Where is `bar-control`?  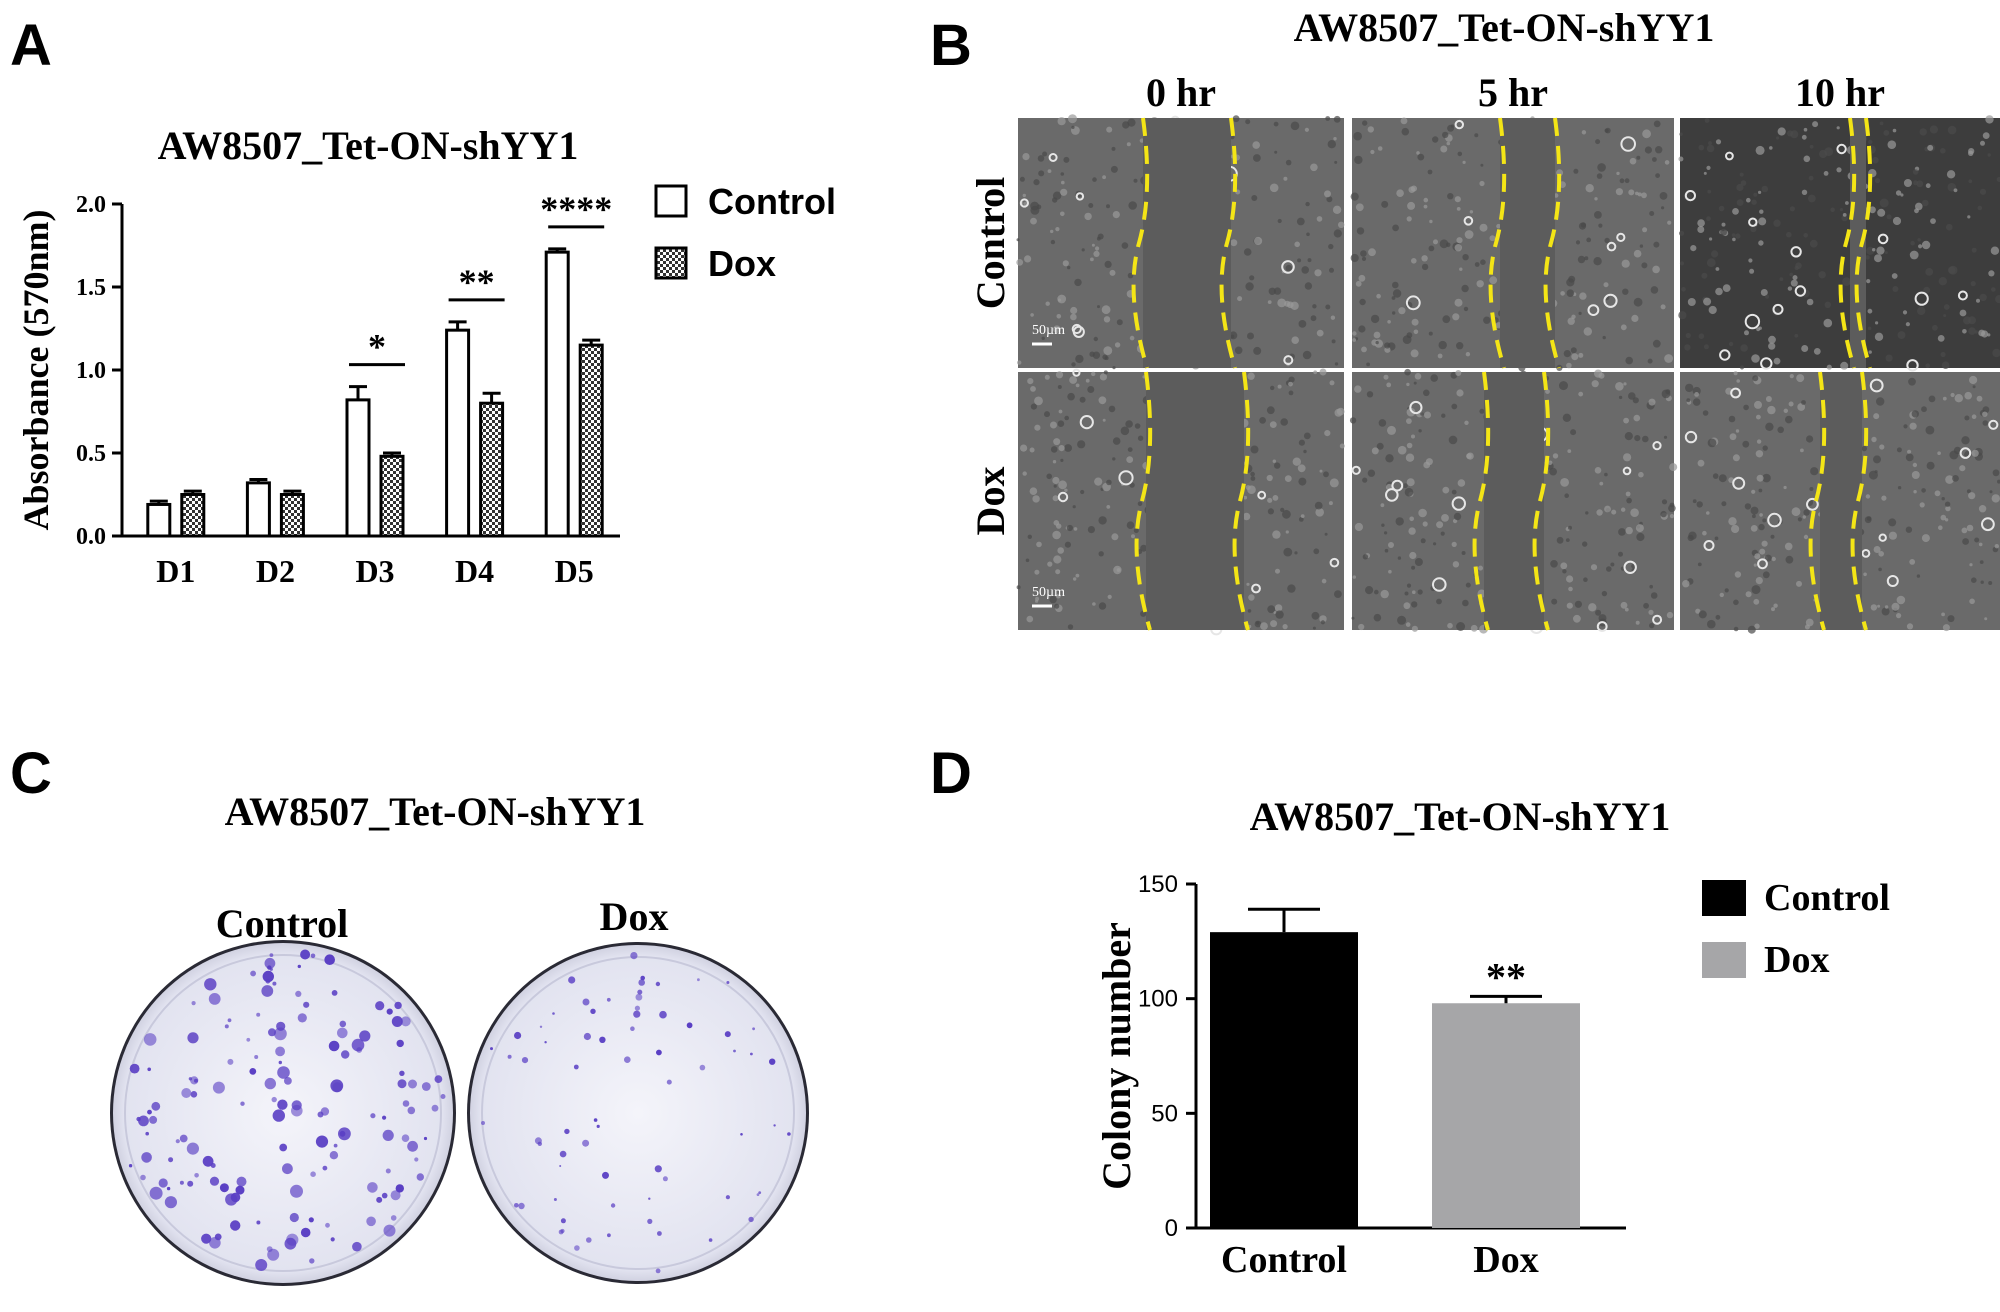
bar-control is located at coordinates (258, 509).